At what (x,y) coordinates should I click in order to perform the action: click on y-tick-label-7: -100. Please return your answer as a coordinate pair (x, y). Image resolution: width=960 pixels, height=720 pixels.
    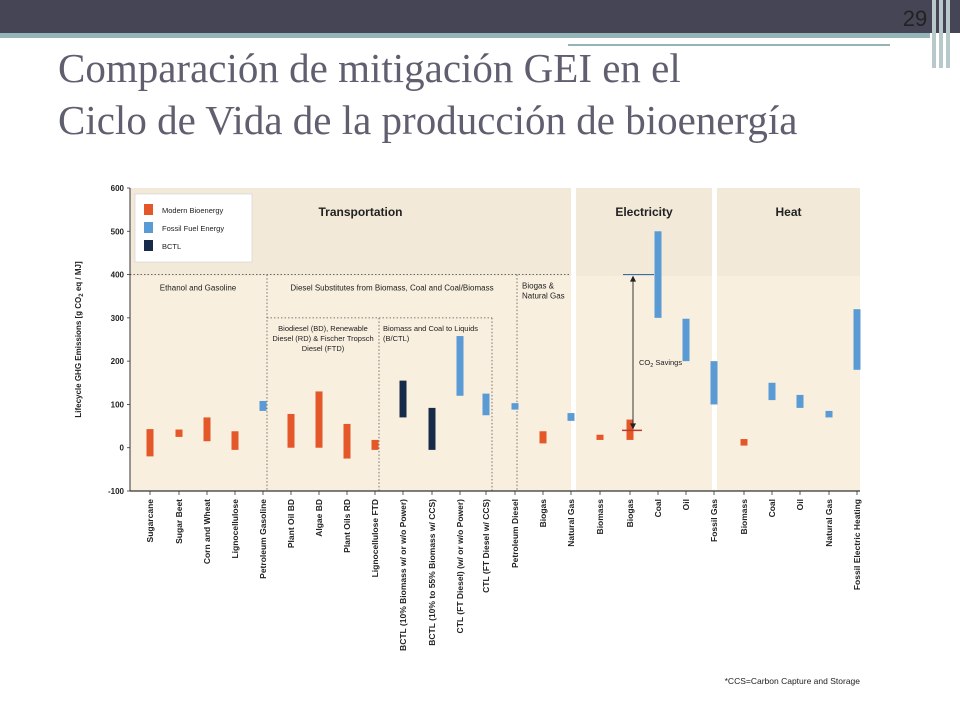
    Looking at the image, I should click on (116, 491).